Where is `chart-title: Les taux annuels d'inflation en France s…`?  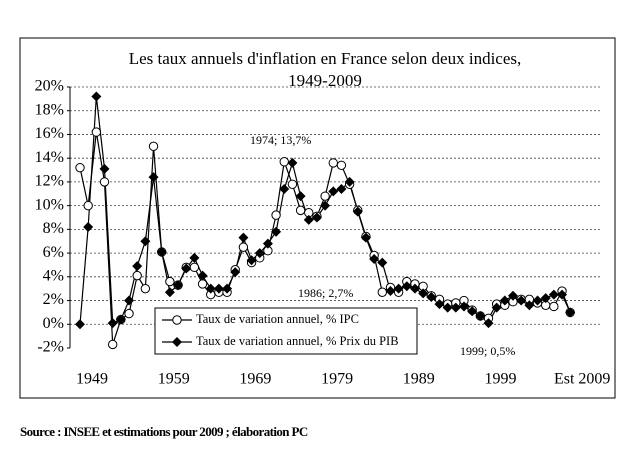 chart-title: Les taux annuels d'inflation en France s… is located at coordinates (325, 58).